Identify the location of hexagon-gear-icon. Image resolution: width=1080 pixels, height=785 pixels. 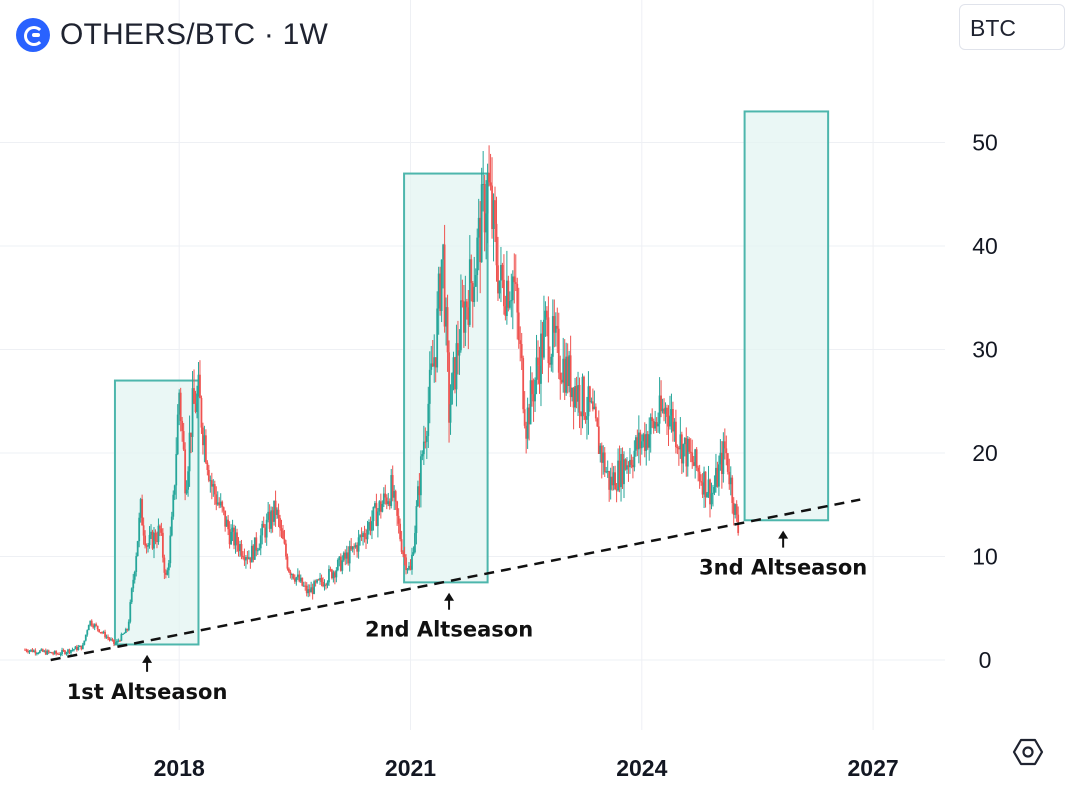
(1028, 752).